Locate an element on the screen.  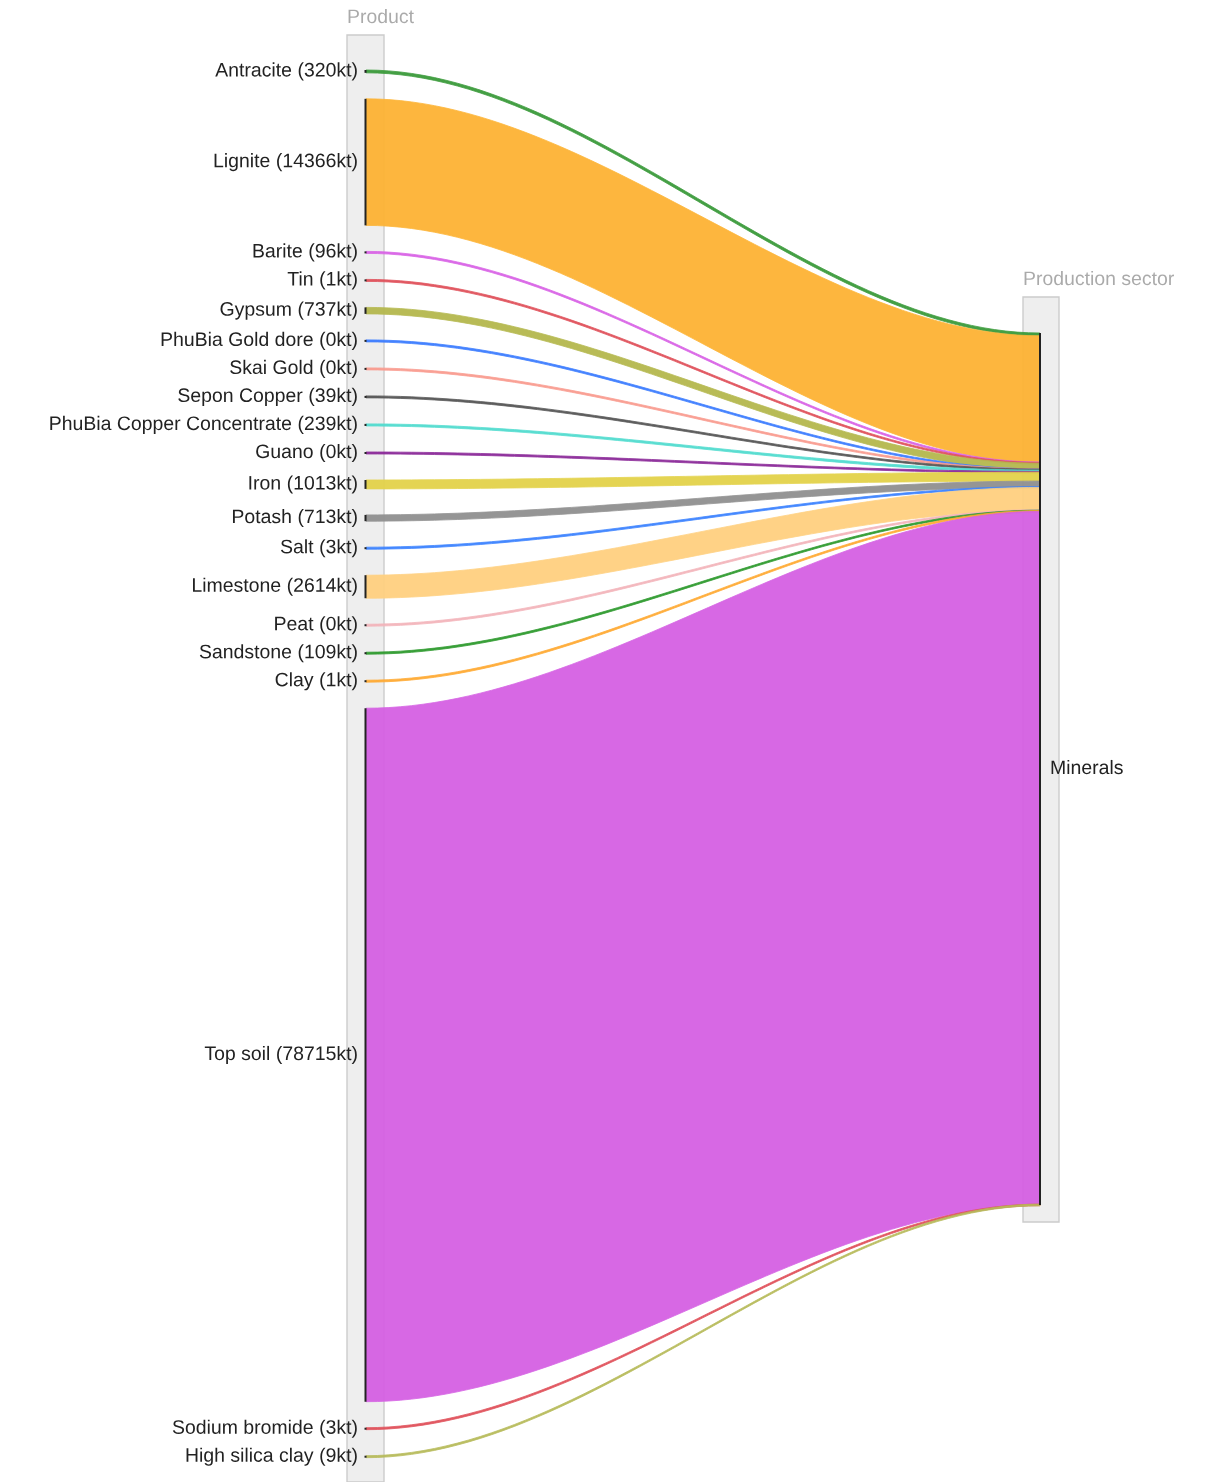
category-label: Peat is located at coordinates (294, 623).